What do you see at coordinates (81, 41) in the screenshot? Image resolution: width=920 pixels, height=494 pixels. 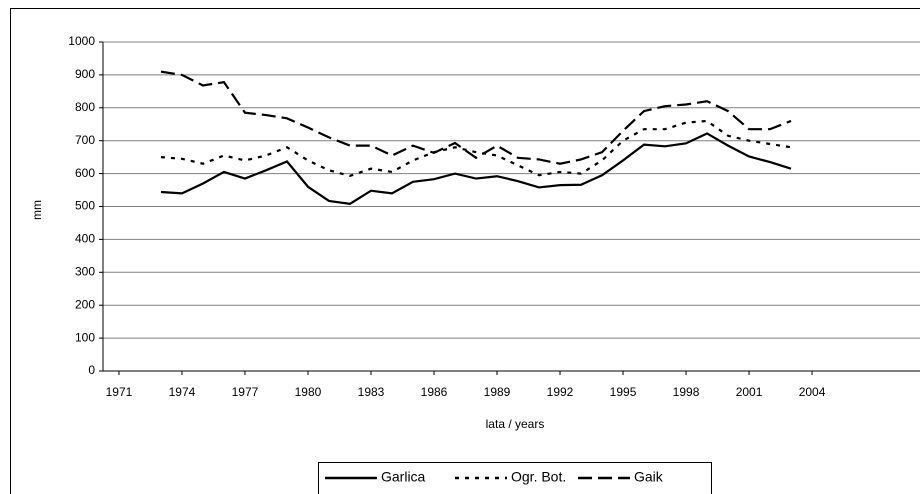 I see `y-tick-label: 1000` at bounding box center [81, 41].